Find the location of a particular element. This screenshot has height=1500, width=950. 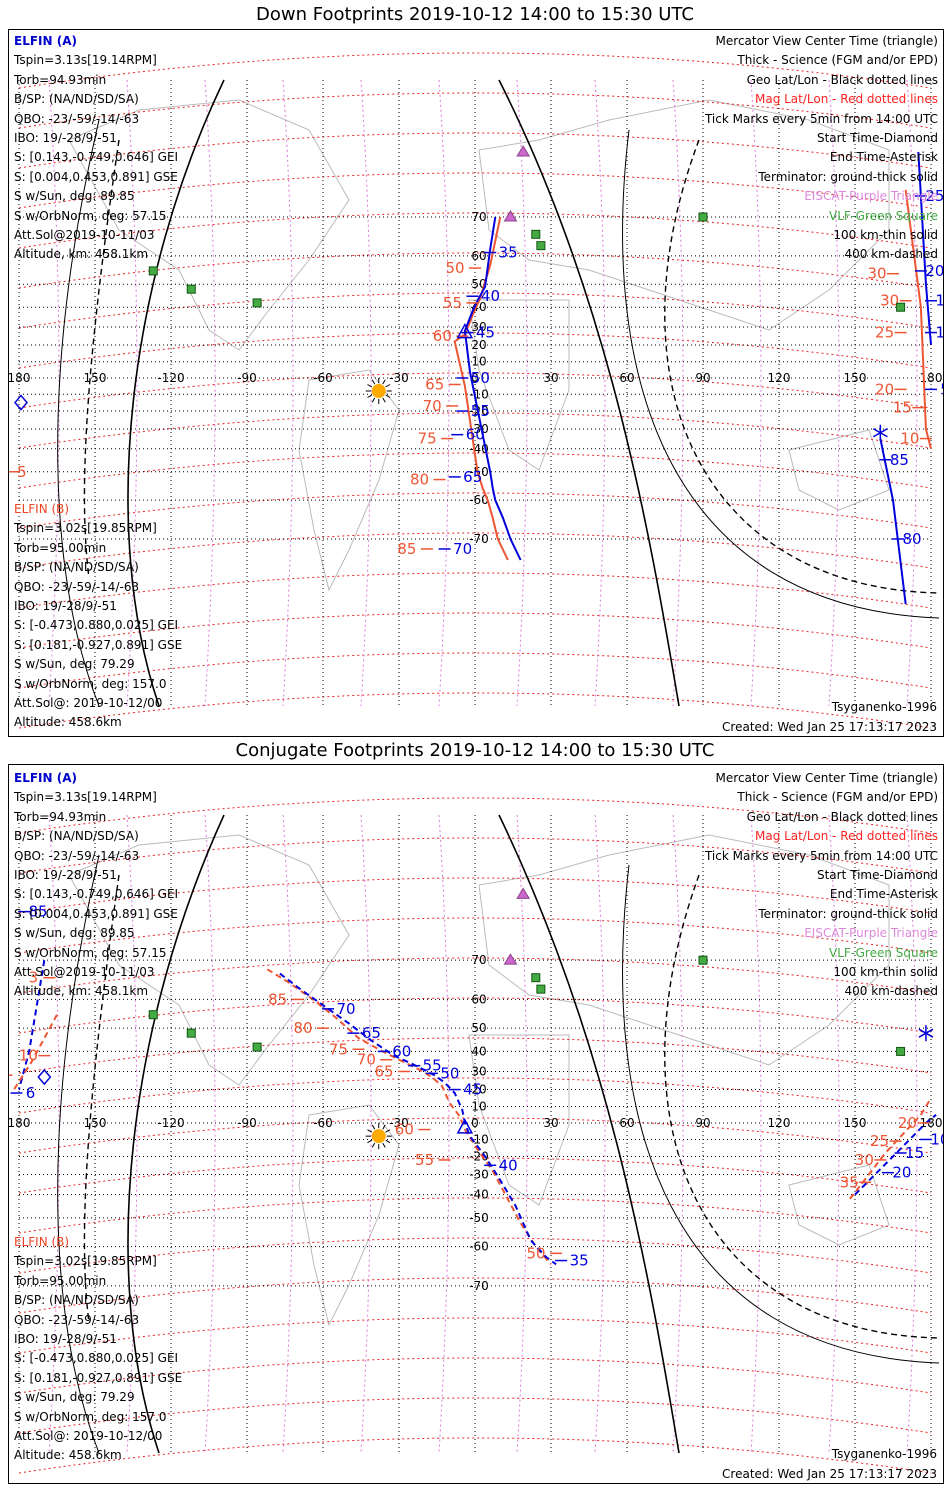

lat-tick-label: 40 is located at coordinates (478, 1051).